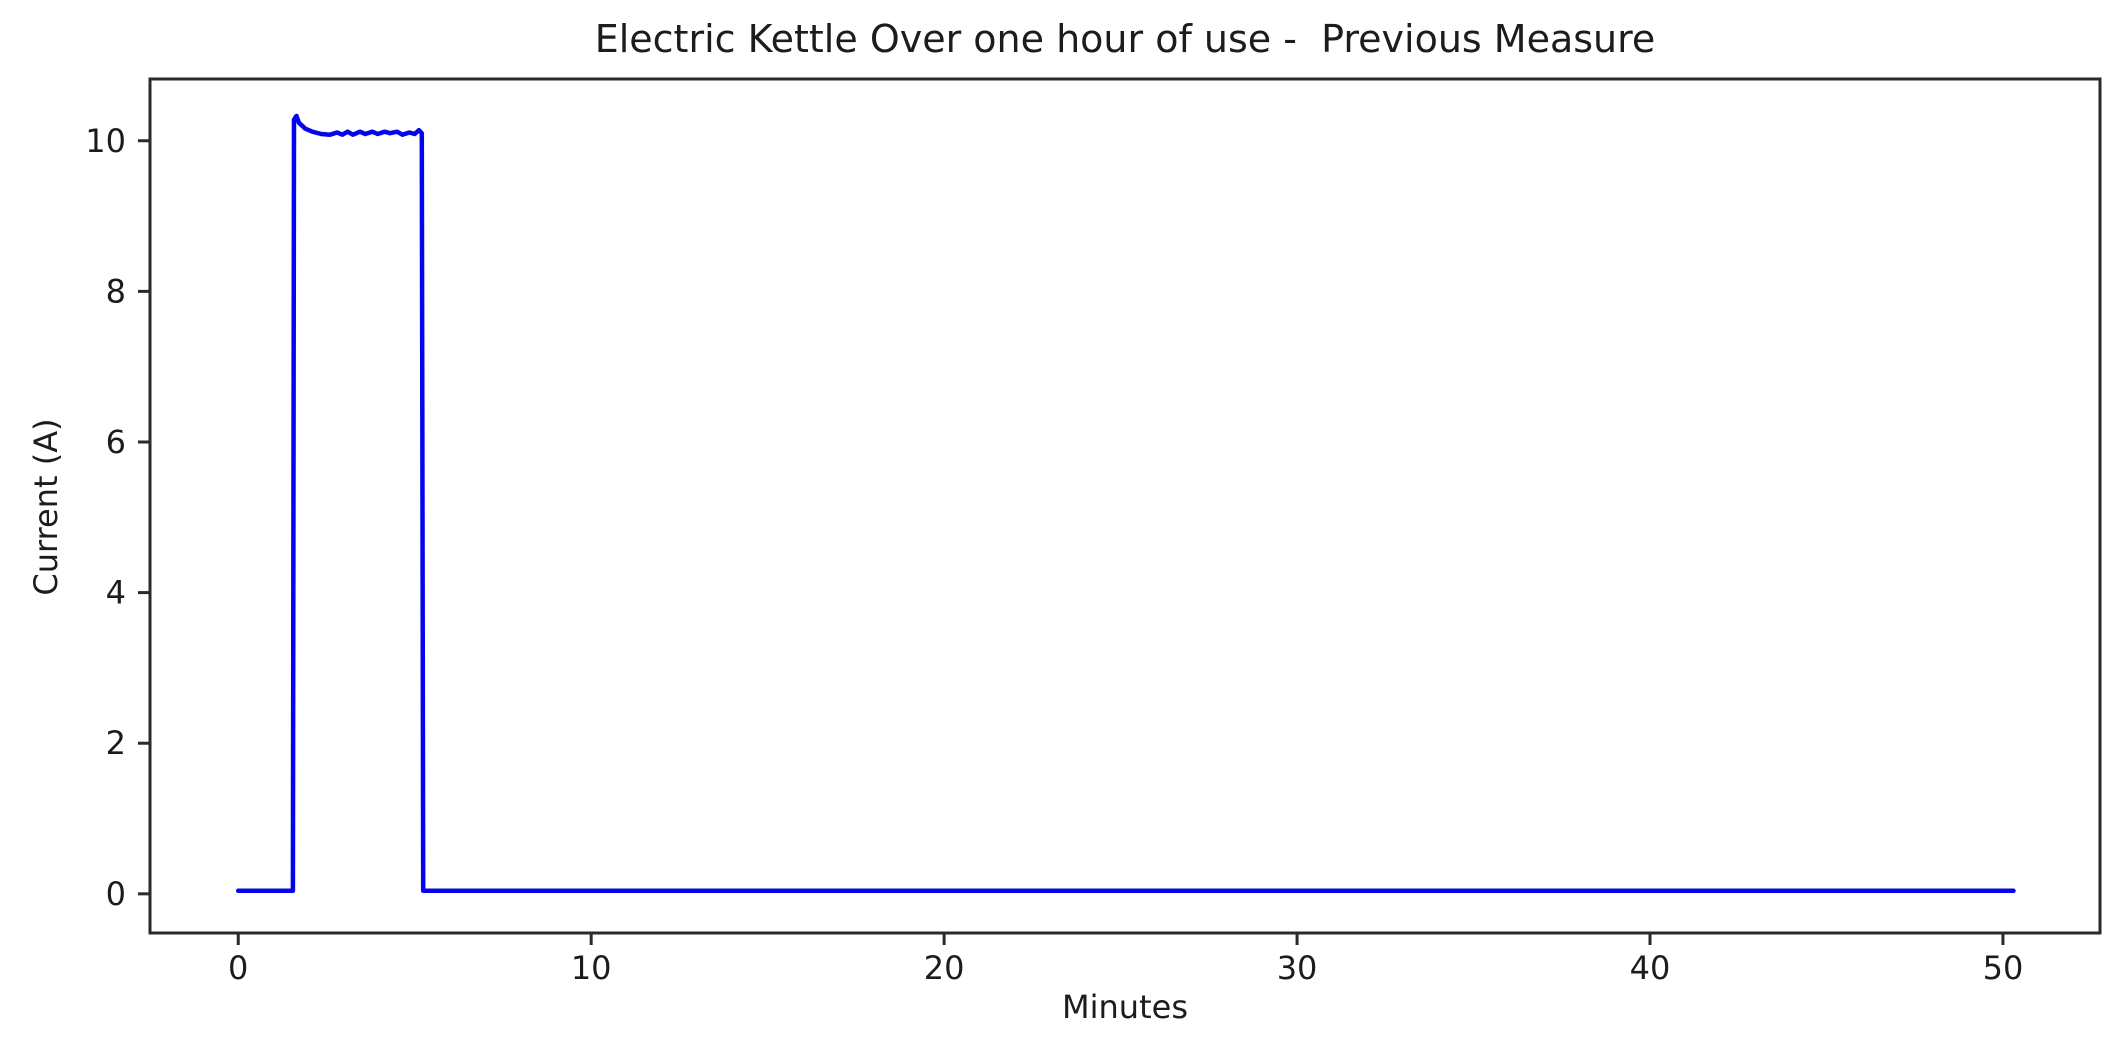 The height and width of the screenshot is (1046, 2126). Describe the element at coordinates (144, 517) in the screenshot. I see `y-axis-ticks` at that location.